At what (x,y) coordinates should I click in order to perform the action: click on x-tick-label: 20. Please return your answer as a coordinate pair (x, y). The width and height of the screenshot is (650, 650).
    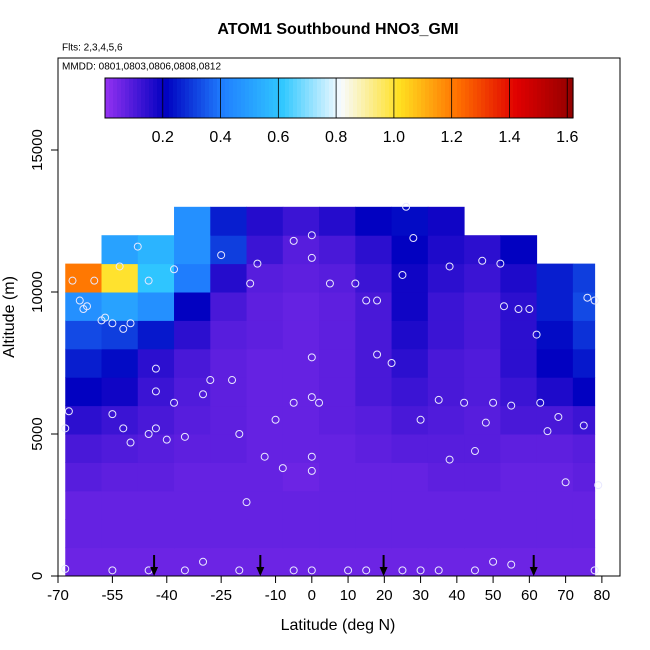
    Looking at the image, I should click on (384, 595).